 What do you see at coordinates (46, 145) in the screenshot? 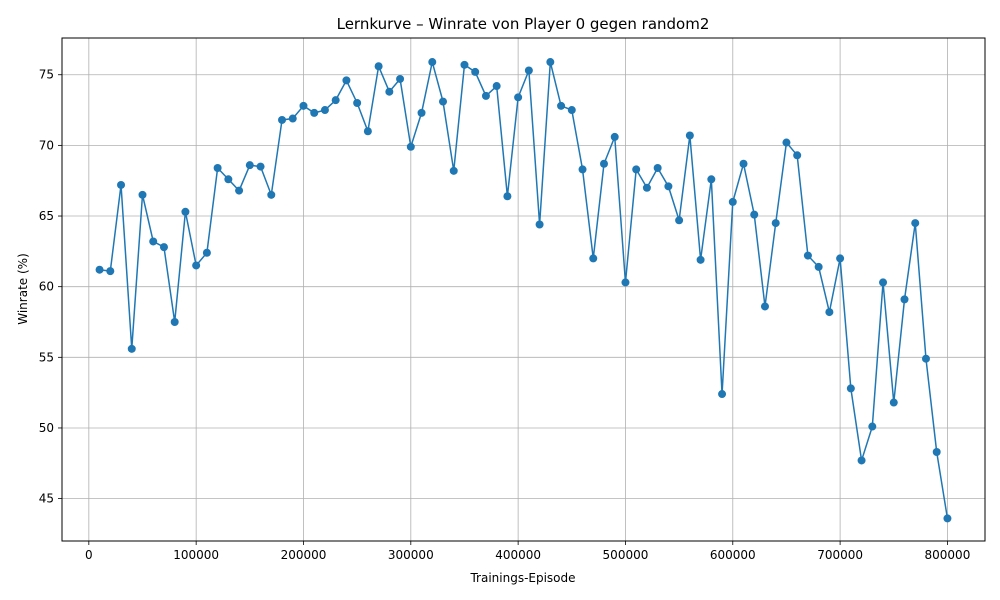
I see `y-tick-label: 70` at bounding box center [46, 145].